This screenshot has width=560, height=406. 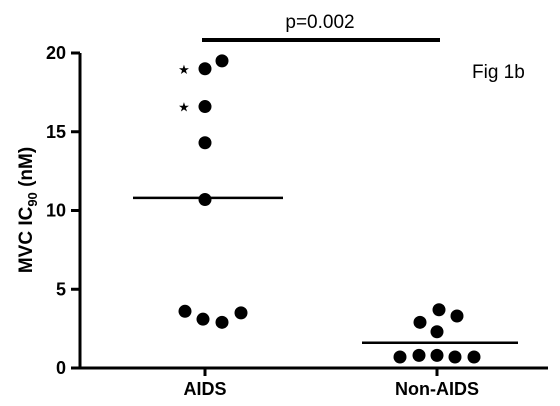 I want to click on figure-label: Fig 1b, so click(x=498, y=72).